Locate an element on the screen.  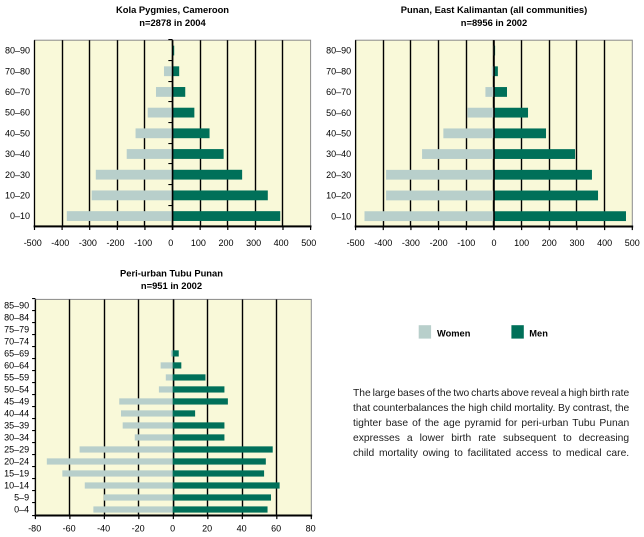
svg-text: 65–69 is located at coordinates (16, 354).